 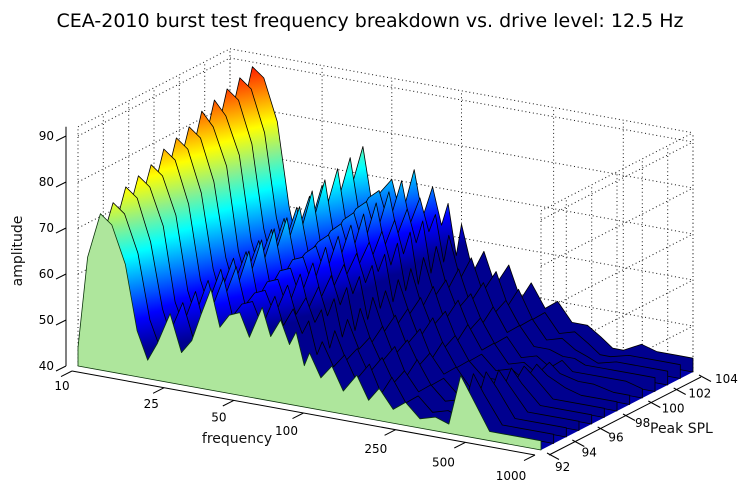 What do you see at coordinates (511, 476) in the screenshot?
I see `x-tick-label-1000: 1000` at bounding box center [511, 476].